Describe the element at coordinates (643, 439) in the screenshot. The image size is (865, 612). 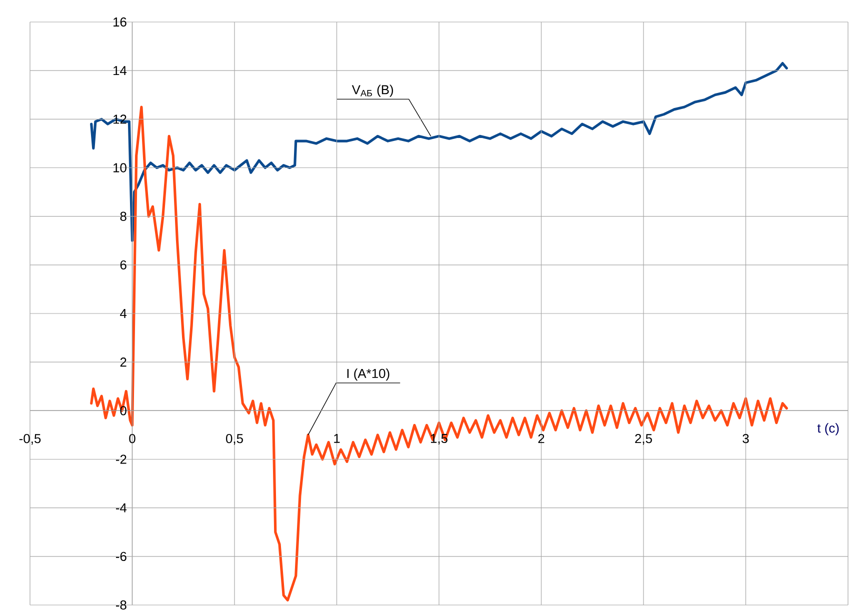
I see `x-tick-label: 2,5` at that location.